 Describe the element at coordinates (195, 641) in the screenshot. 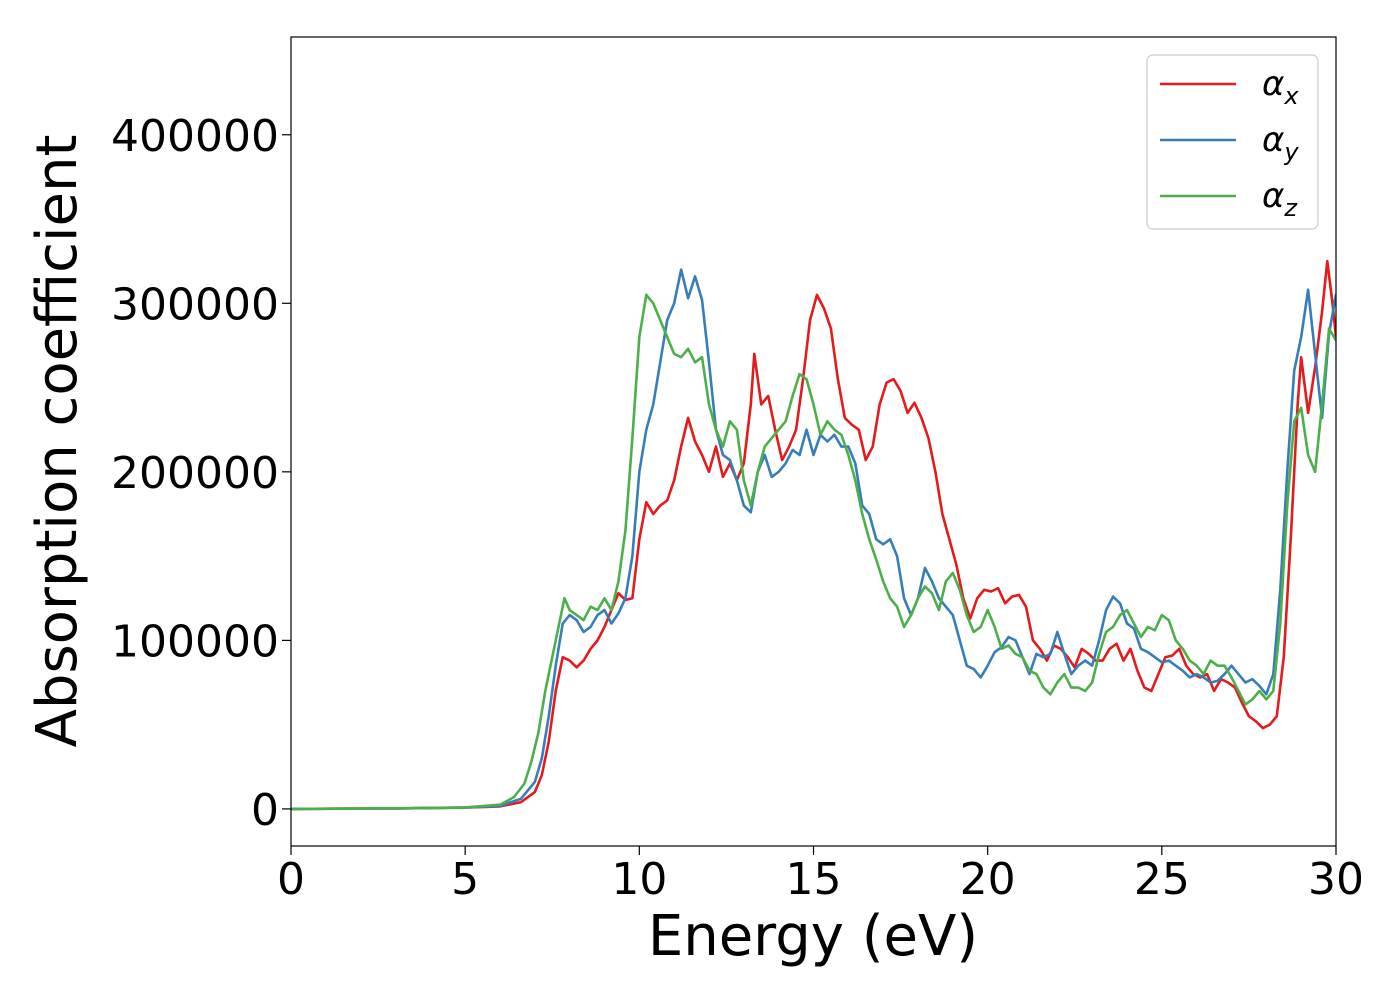

I see `y-tick-label: 100000` at that location.